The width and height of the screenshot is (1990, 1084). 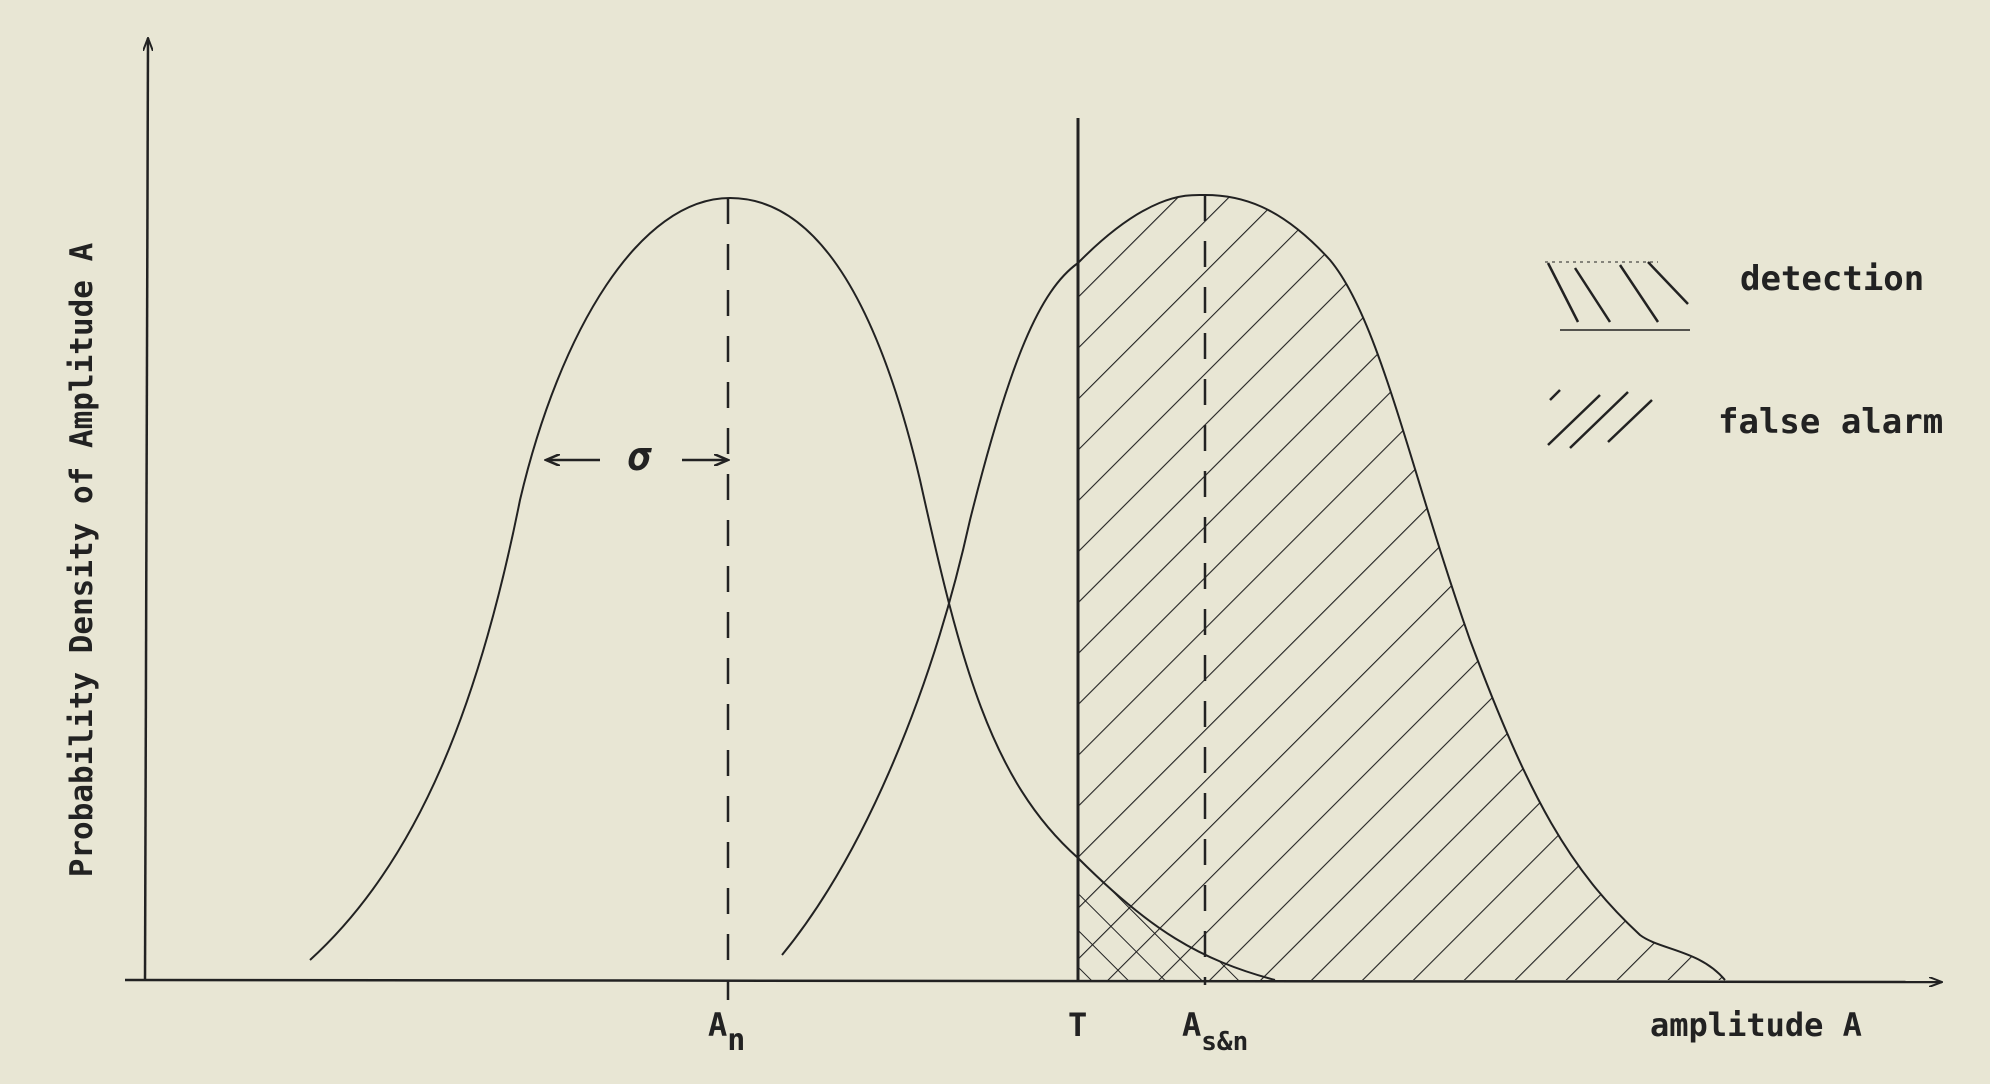 I want to click on legend-detection-label: detection, so click(x=1832, y=279).